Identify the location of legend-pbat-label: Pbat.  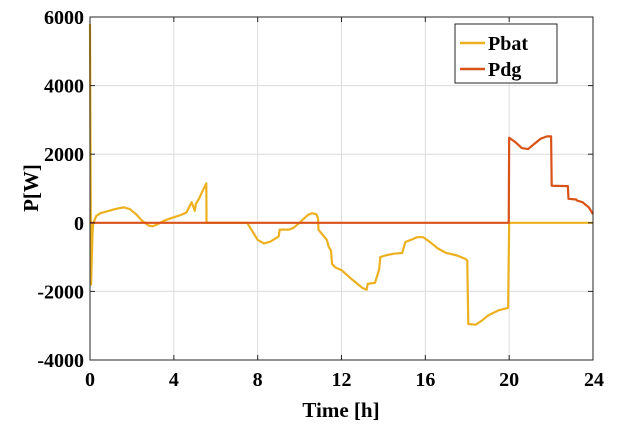
(508, 44).